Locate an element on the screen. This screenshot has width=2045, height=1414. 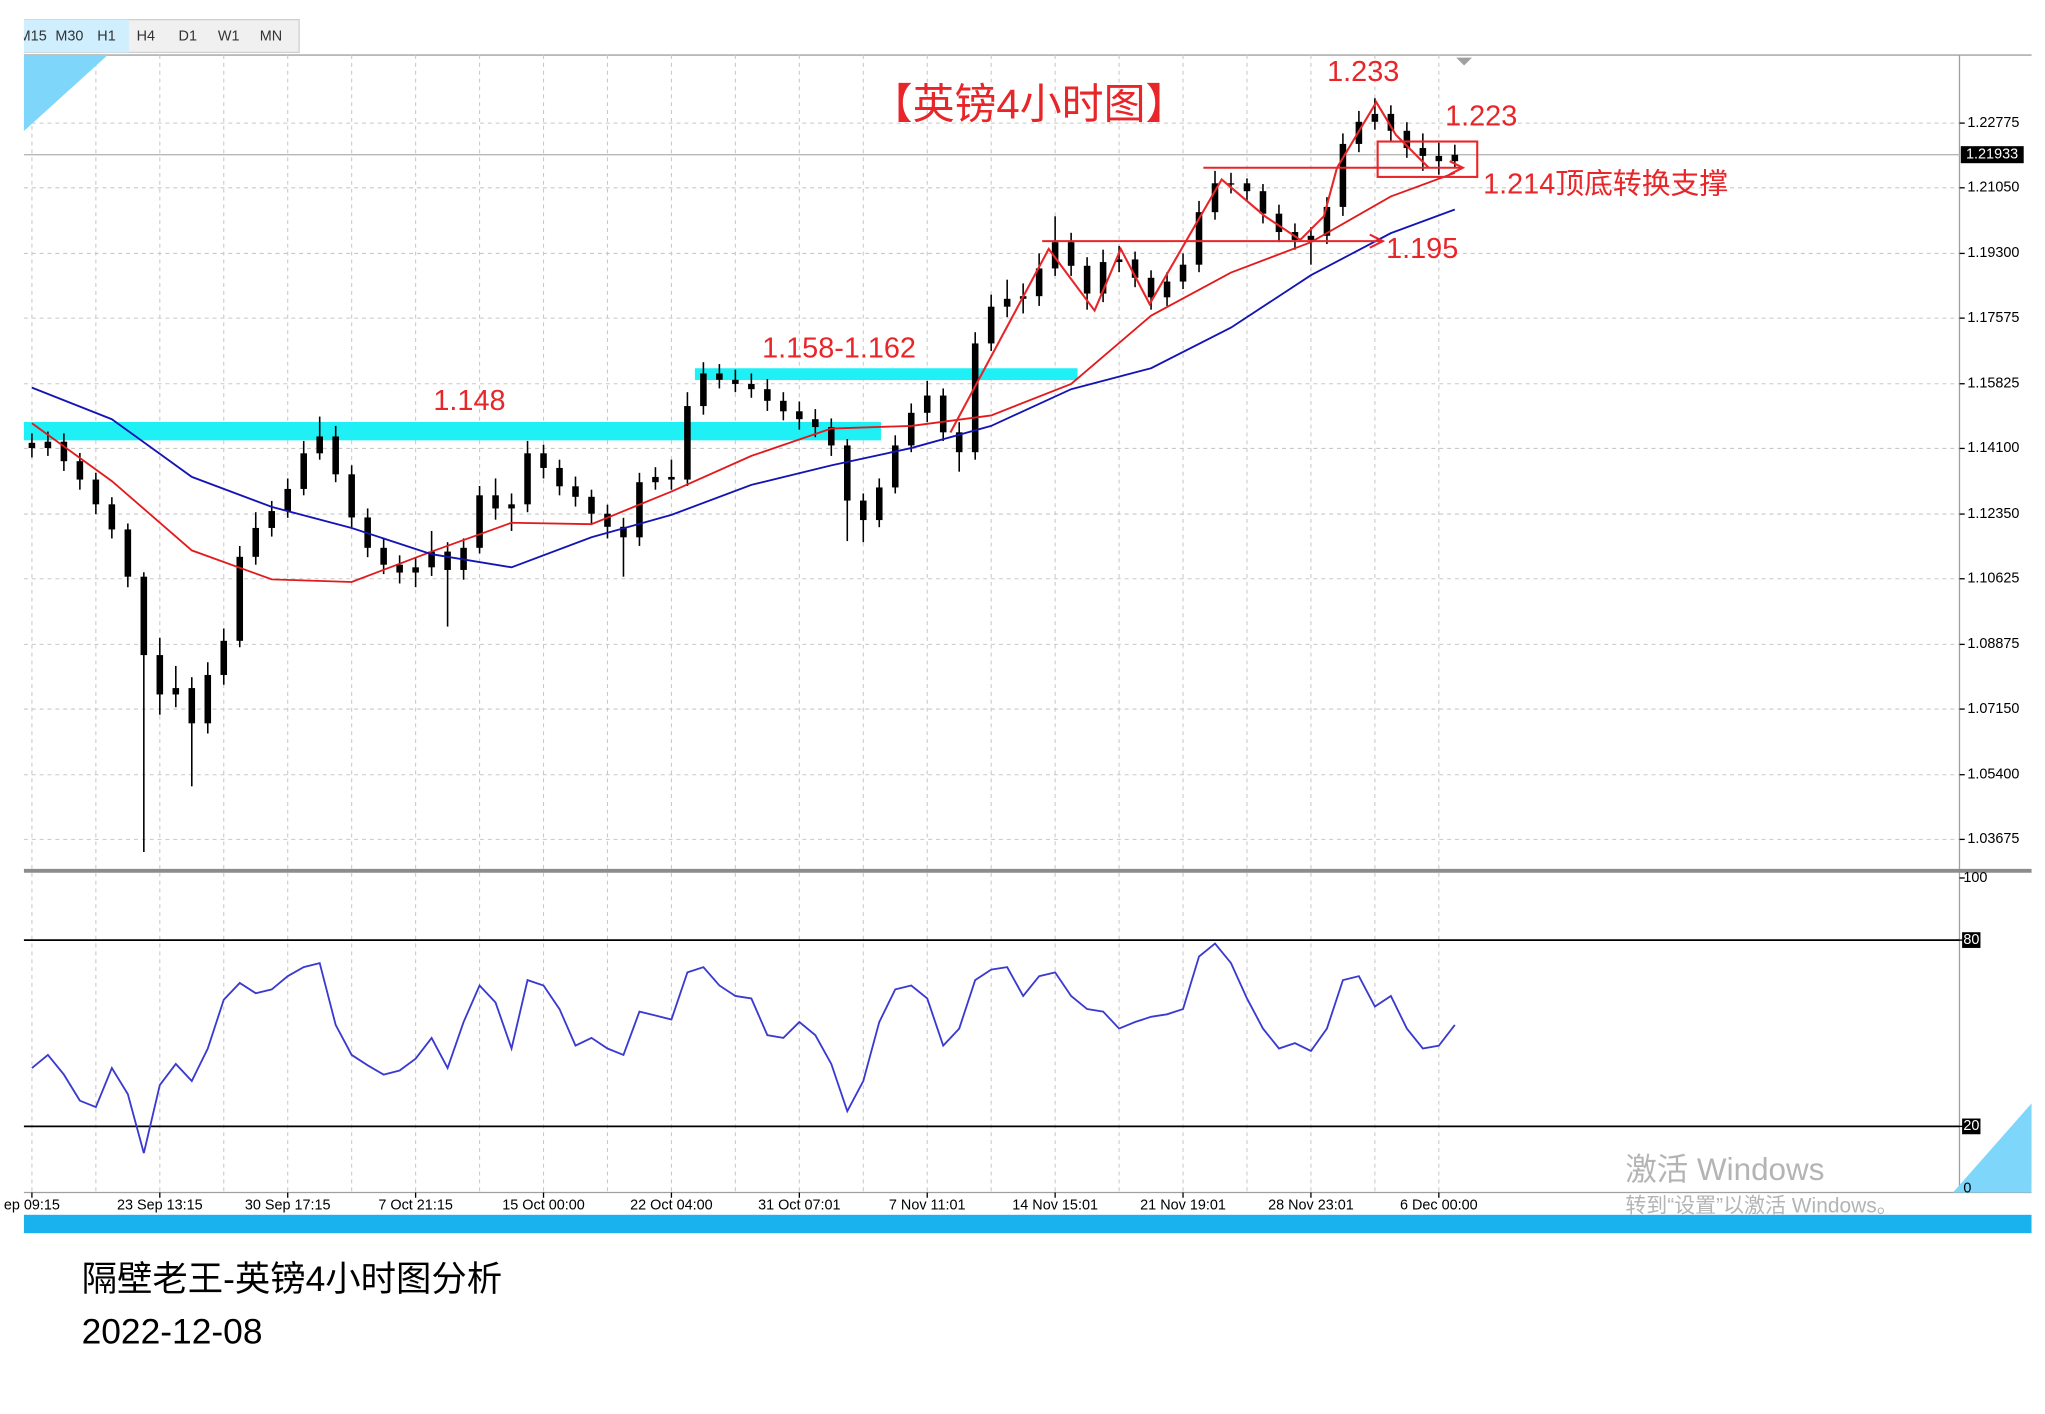
indicator-tick-label: 0 is located at coordinates (1967, 1188).